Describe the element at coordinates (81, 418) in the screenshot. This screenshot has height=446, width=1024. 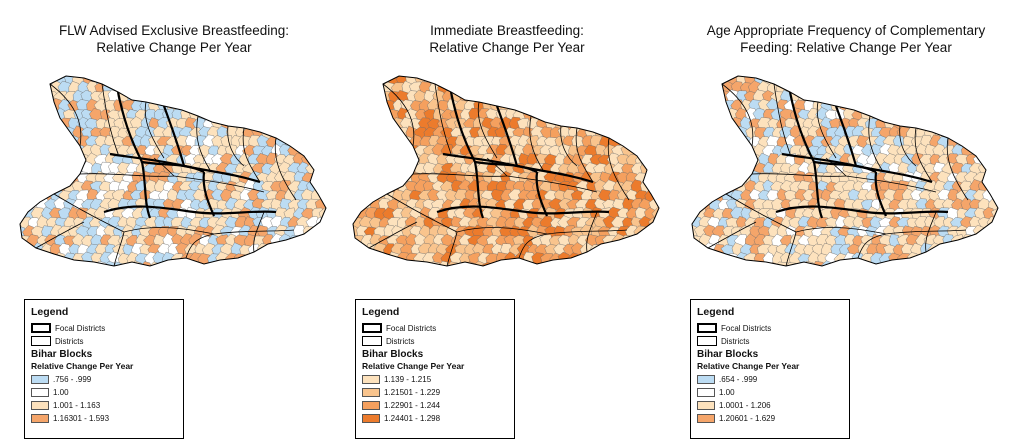
I see `class-label-4: 1.16301 - 1.593` at that location.